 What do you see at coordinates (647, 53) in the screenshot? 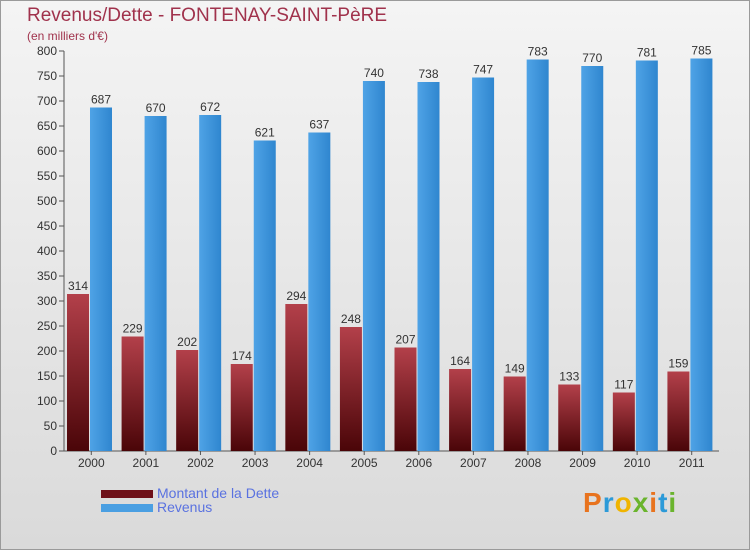
I see `data-label-revenus: 781` at bounding box center [647, 53].